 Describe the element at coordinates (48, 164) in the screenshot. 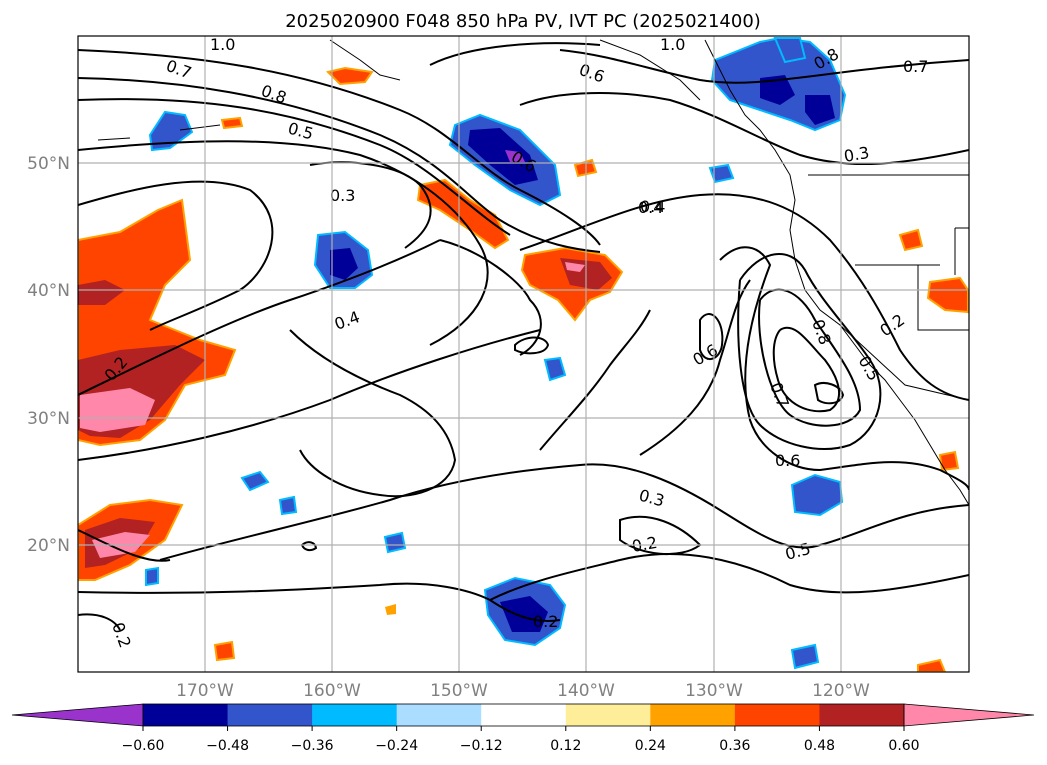

I see `lat-label: 50°N` at that location.